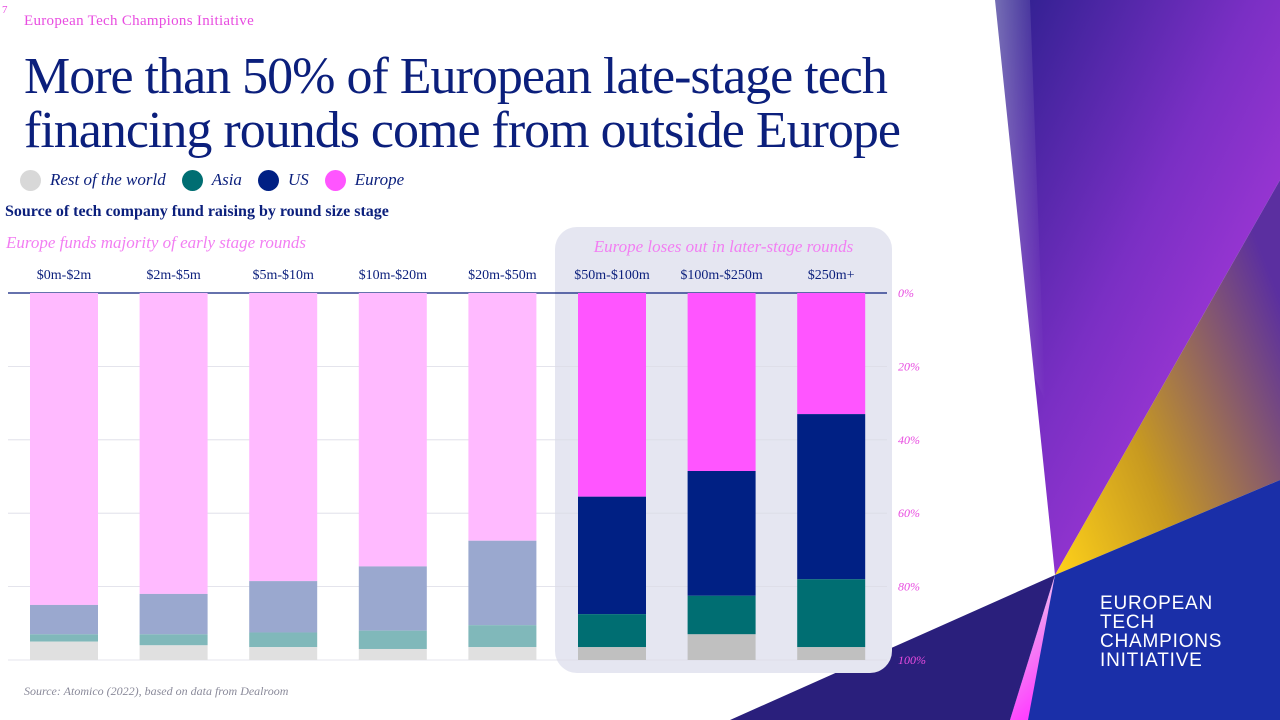 This screenshot has width=1280, height=720. I want to click on category-label: $5m-$10m, so click(283, 275).